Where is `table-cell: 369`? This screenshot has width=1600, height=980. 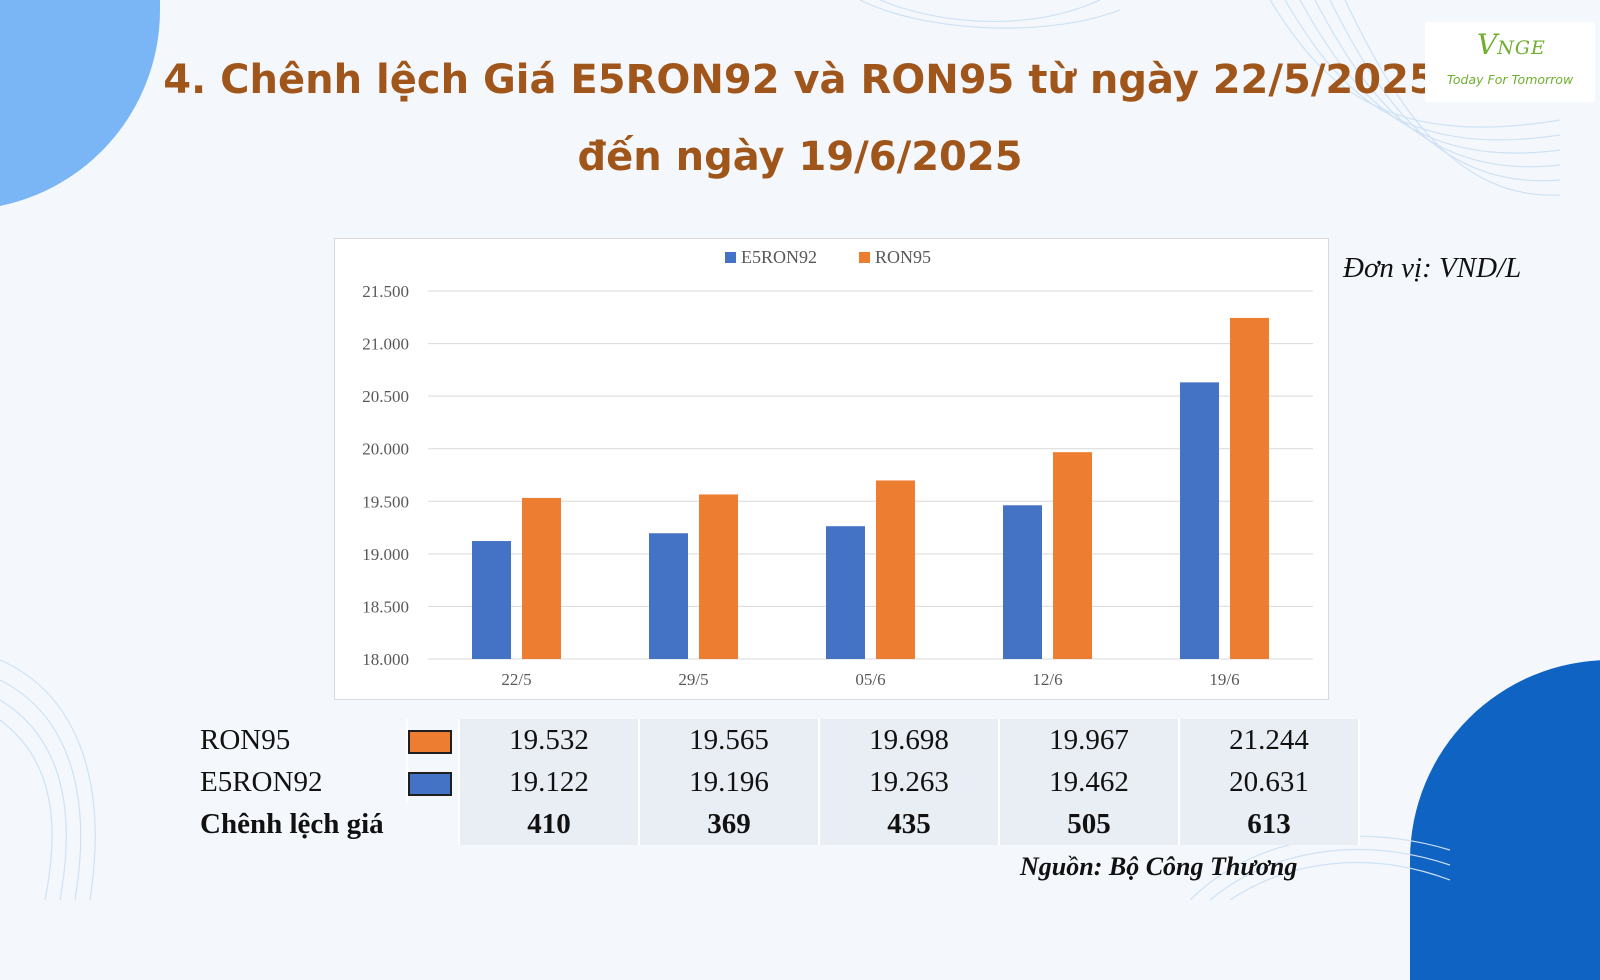
table-cell: 369 is located at coordinates (729, 824).